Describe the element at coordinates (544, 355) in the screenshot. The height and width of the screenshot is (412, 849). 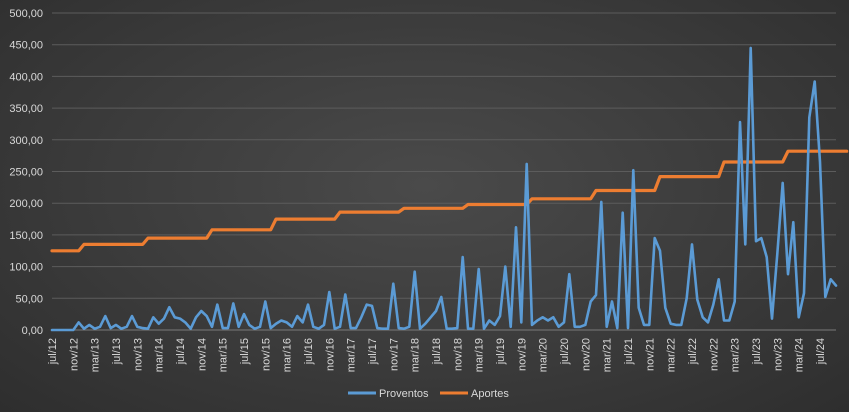
I see `x-tick-label: mar/20` at that location.